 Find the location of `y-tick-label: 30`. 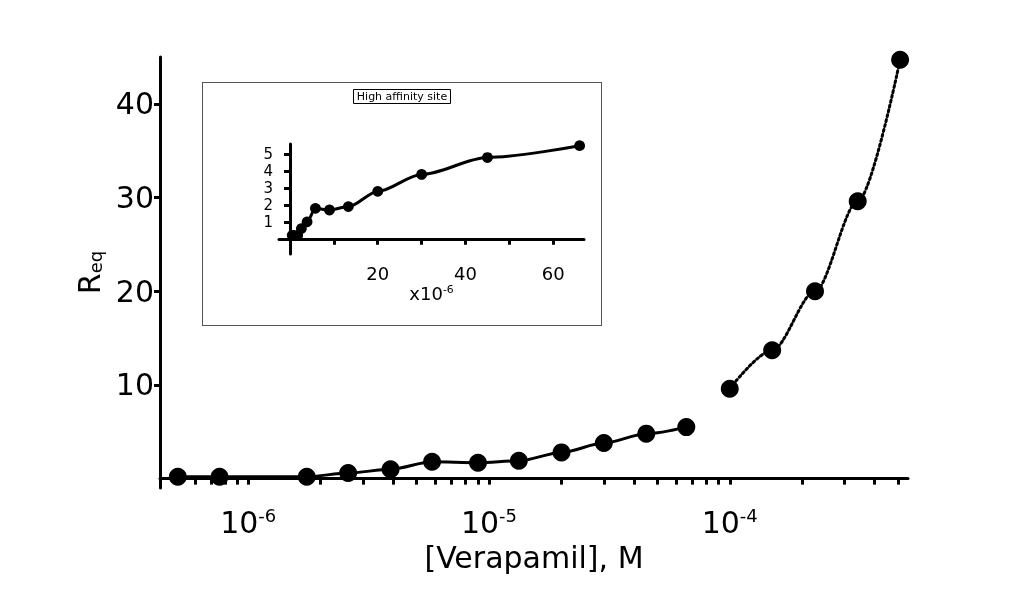

y-tick-label: 30 is located at coordinates (134, 198).